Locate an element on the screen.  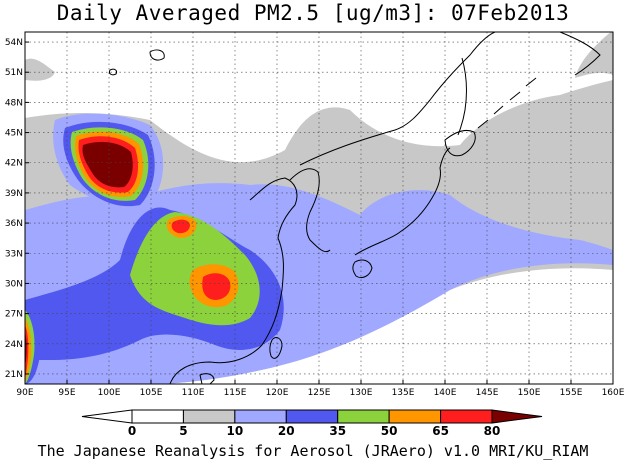
coastline-taiwan is located at coordinates (276, 348).